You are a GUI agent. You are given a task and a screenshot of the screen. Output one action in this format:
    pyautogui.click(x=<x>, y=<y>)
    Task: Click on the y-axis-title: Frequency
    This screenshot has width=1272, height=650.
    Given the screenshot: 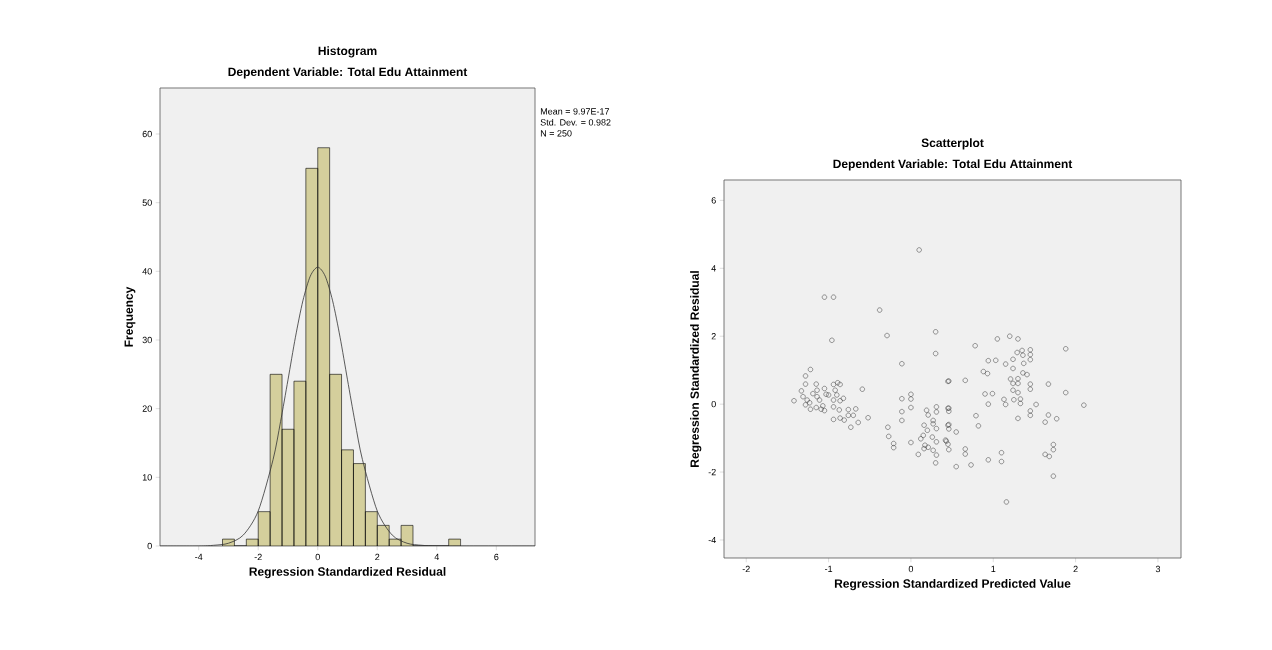 What is the action you would take?
    pyautogui.click(x=130, y=316)
    